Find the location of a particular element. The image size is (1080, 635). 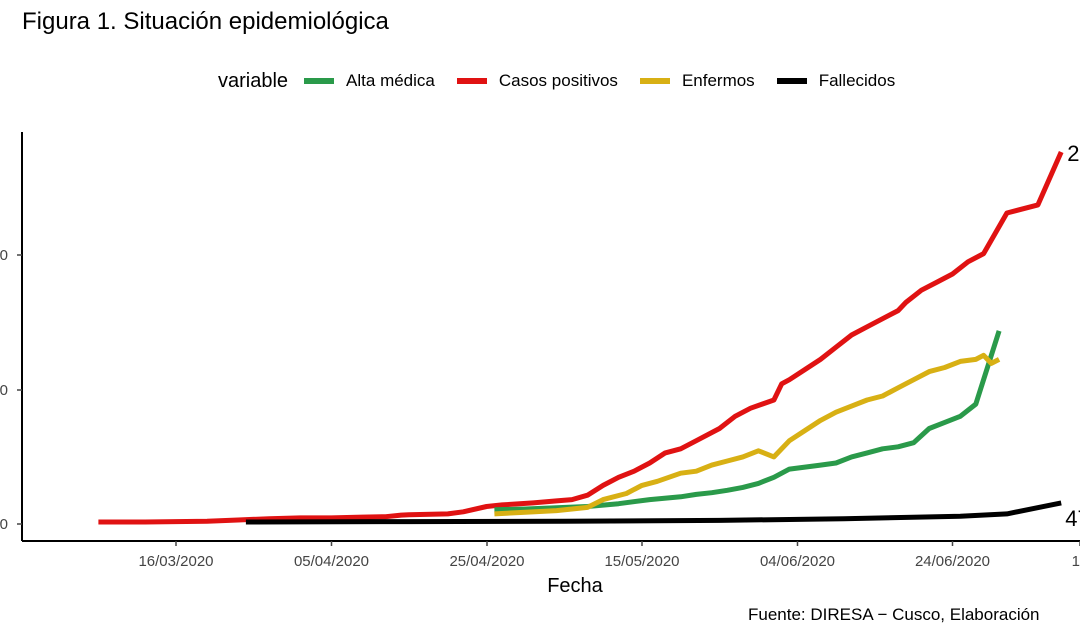

legend-title: variable is located at coordinates (253, 80).